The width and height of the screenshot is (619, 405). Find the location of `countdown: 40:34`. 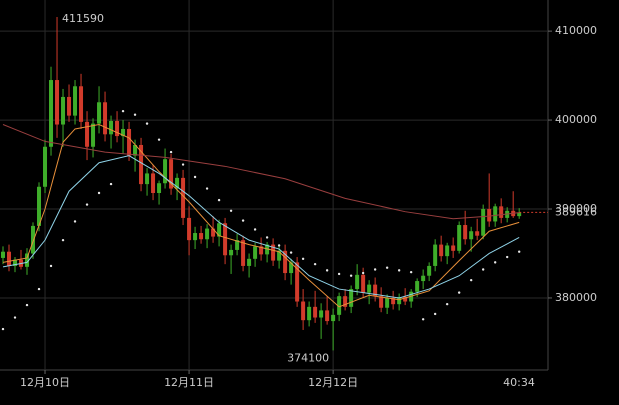

countdown: 40:34 is located at coordinates (519, 382).